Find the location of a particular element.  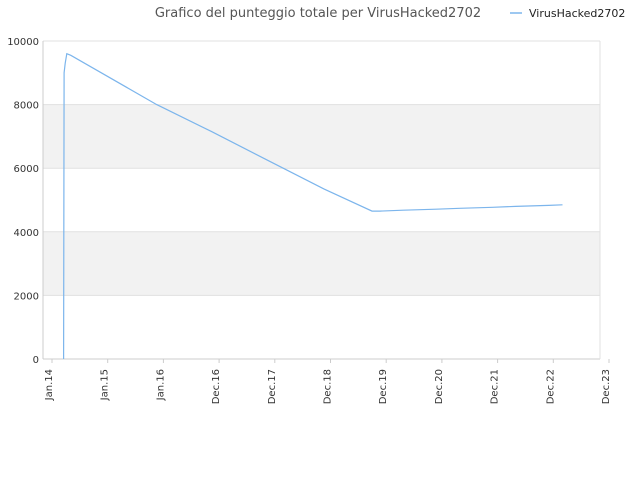

x-tick-label: Dec.22 is located at coordinates (550, 386).